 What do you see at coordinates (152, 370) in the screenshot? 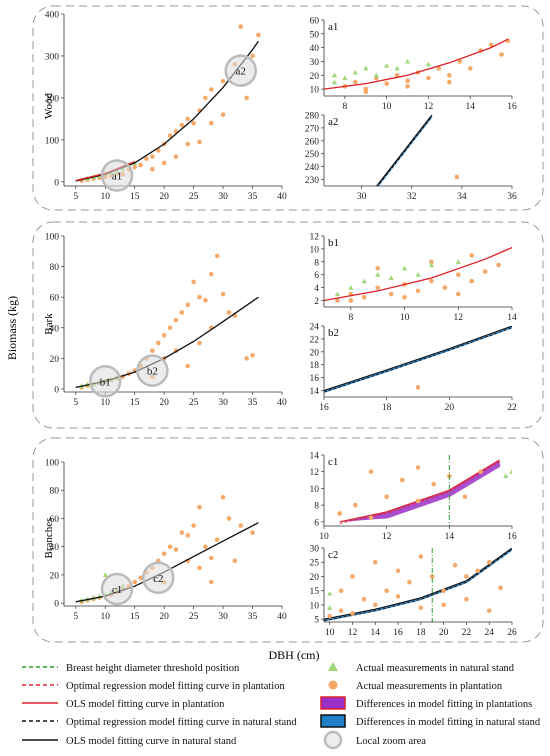
I see `zoom-circle-b2` at bounding box center [152, 370].